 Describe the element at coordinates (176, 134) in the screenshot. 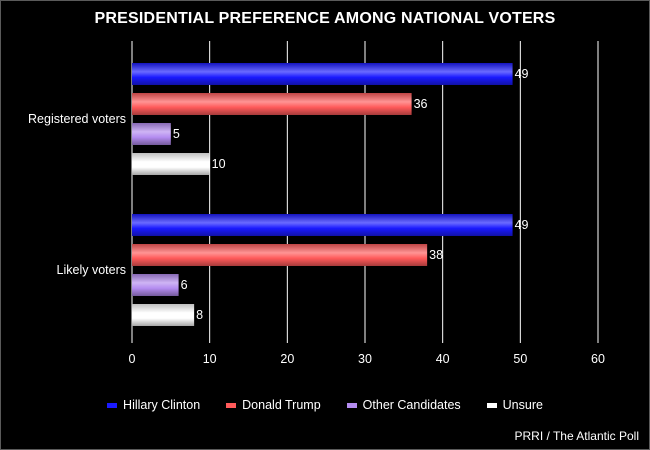

I see `data-label: 5` at that location.